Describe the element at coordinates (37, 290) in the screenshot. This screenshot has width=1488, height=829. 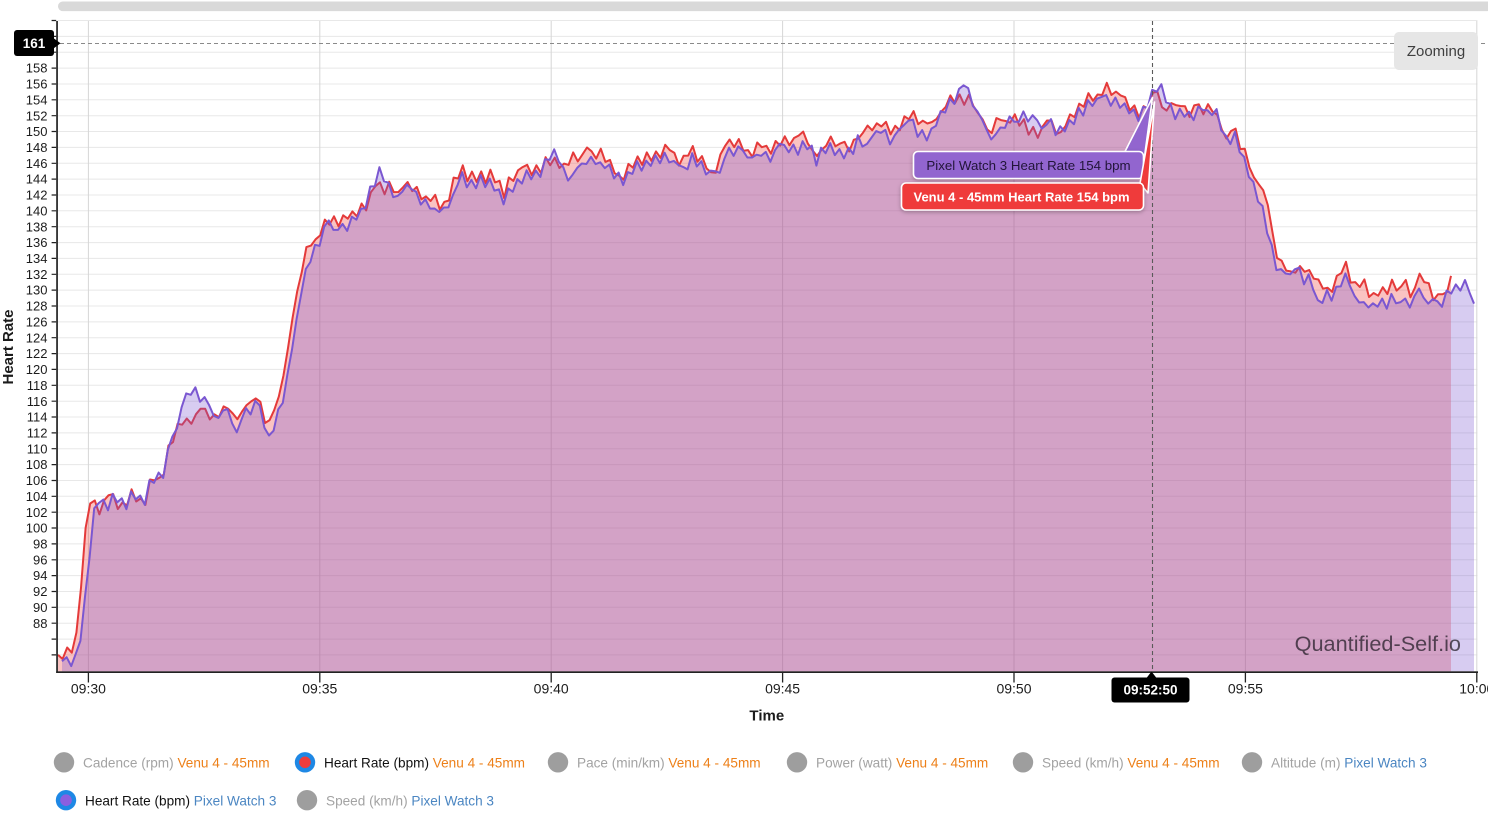
I see `svg-text: 130` at that location.